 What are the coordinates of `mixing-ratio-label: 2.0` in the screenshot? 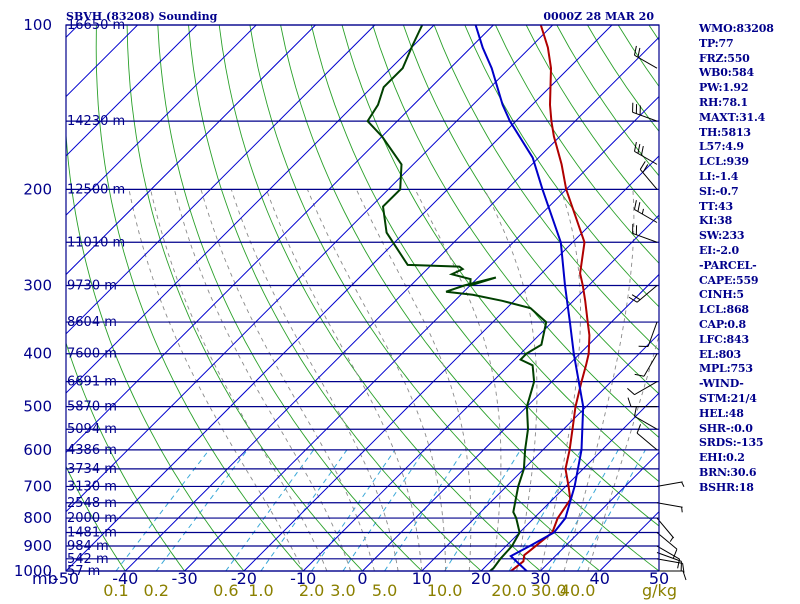 It's located at (311, 590).